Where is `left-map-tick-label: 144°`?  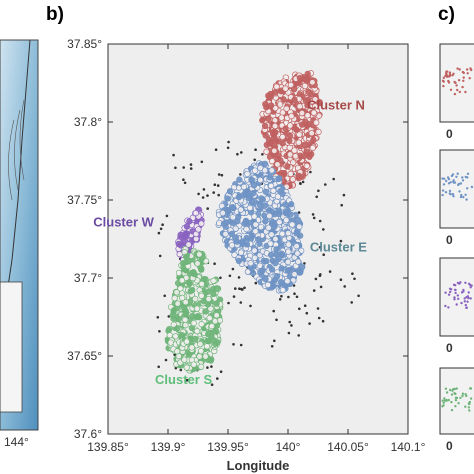 left-map-tick-label: 144° is located at coordinates (16, 442).